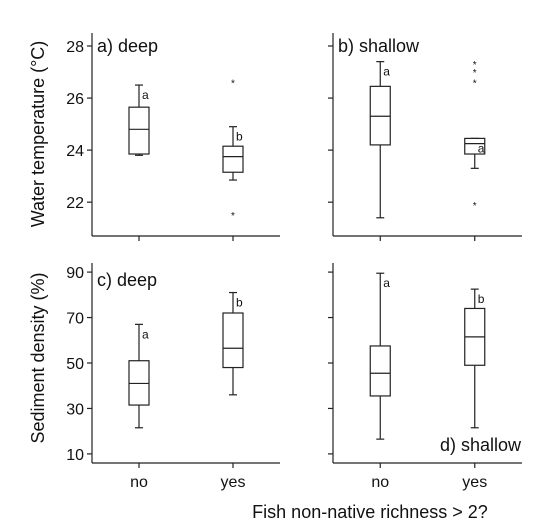  What do you see at coordinates (425, 137) in the screenshot?
I see `panel-b: b) shallow a****a` at bounding box center [425, 137].